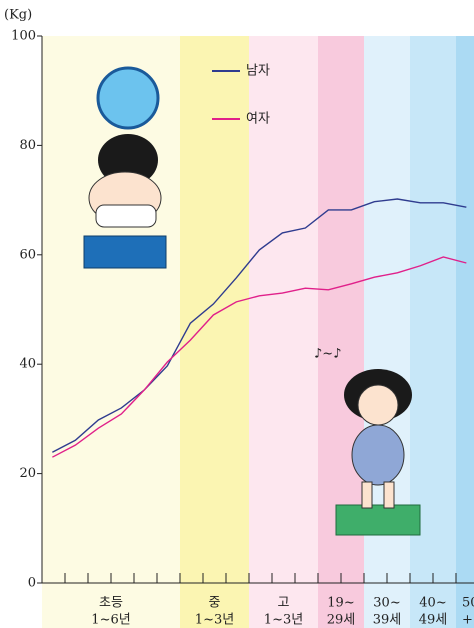 The image size is (474, 628). Describe the element at coordinates (258, 119) in the screenshot. I see `legend-label: 여자` at that location.